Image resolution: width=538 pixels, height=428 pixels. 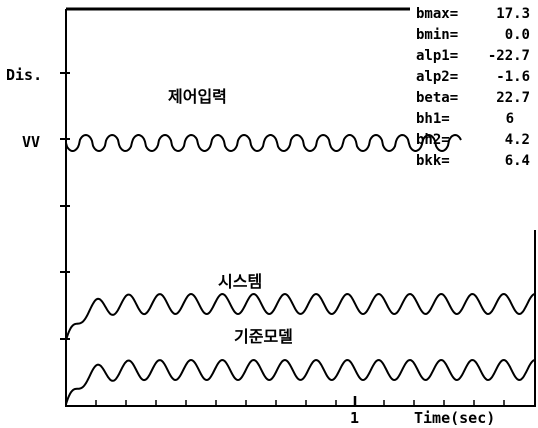 I want to click on series-label-model: 기준모델, so click(x=263, y=336).